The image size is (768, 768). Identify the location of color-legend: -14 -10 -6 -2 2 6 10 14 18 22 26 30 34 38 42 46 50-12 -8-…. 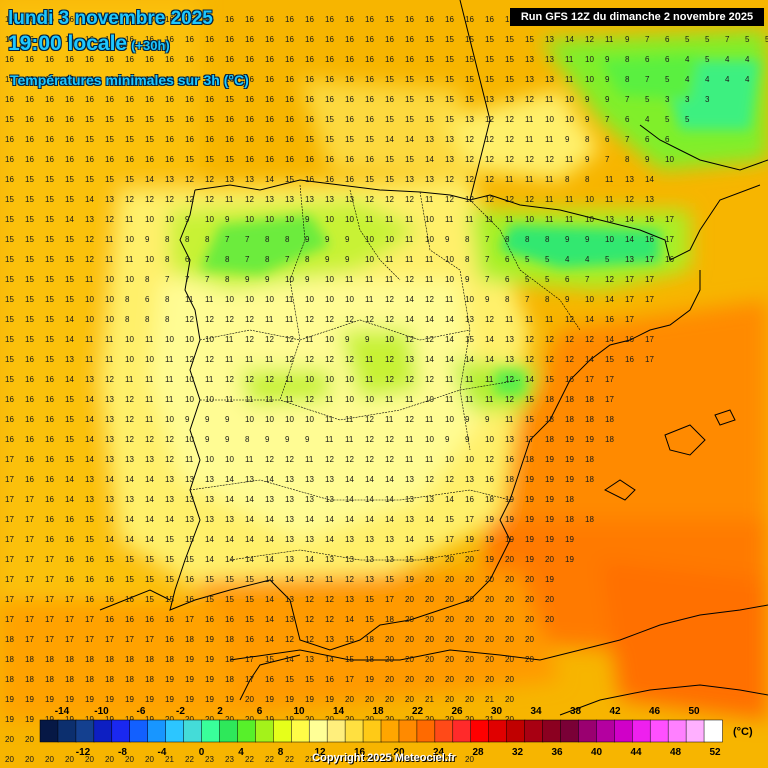
(381, 732).